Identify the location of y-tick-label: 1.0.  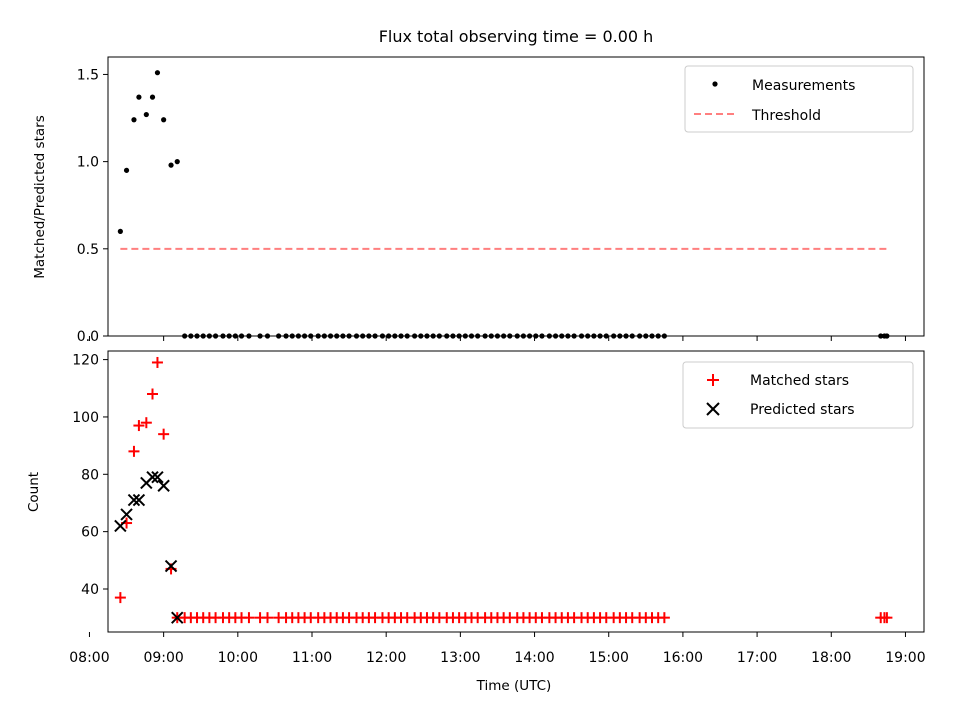
(88, 163).